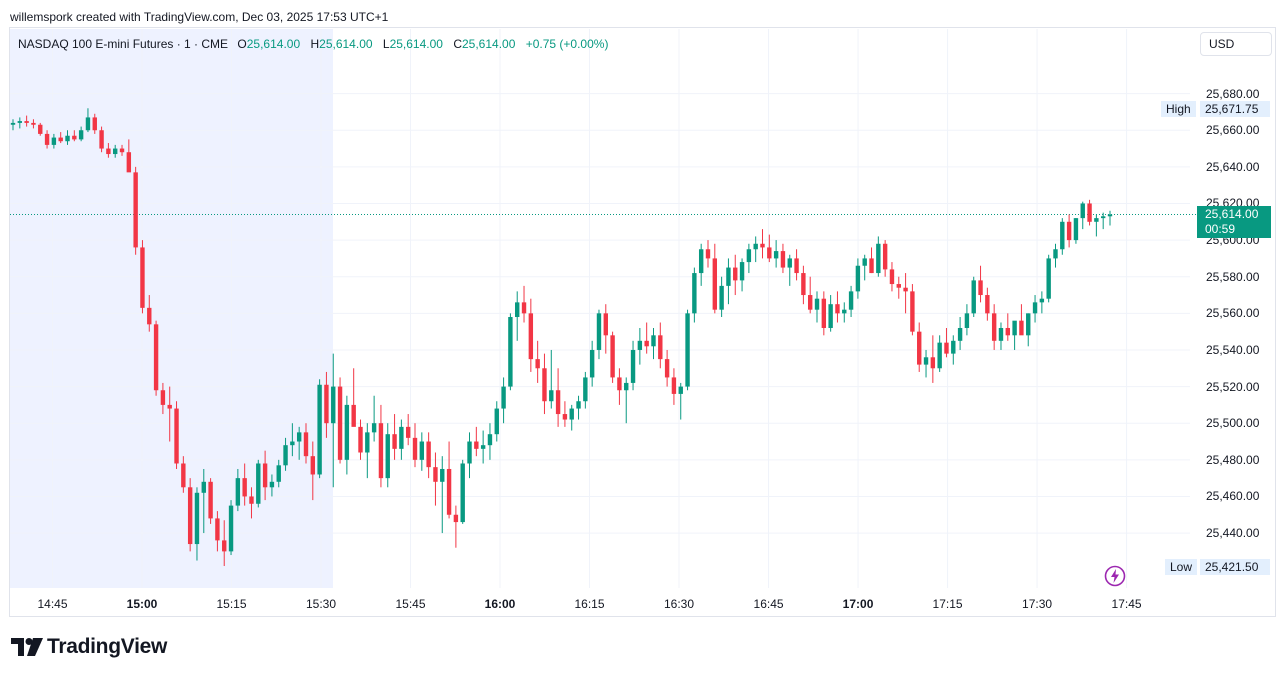 This screenshot has width=1286, height=677. Describe the element at coordinates (123, 44) in the screenshot. I see `symbol-name: NASDAQ 100 E-mini Futures · 1 · CME` at that location.